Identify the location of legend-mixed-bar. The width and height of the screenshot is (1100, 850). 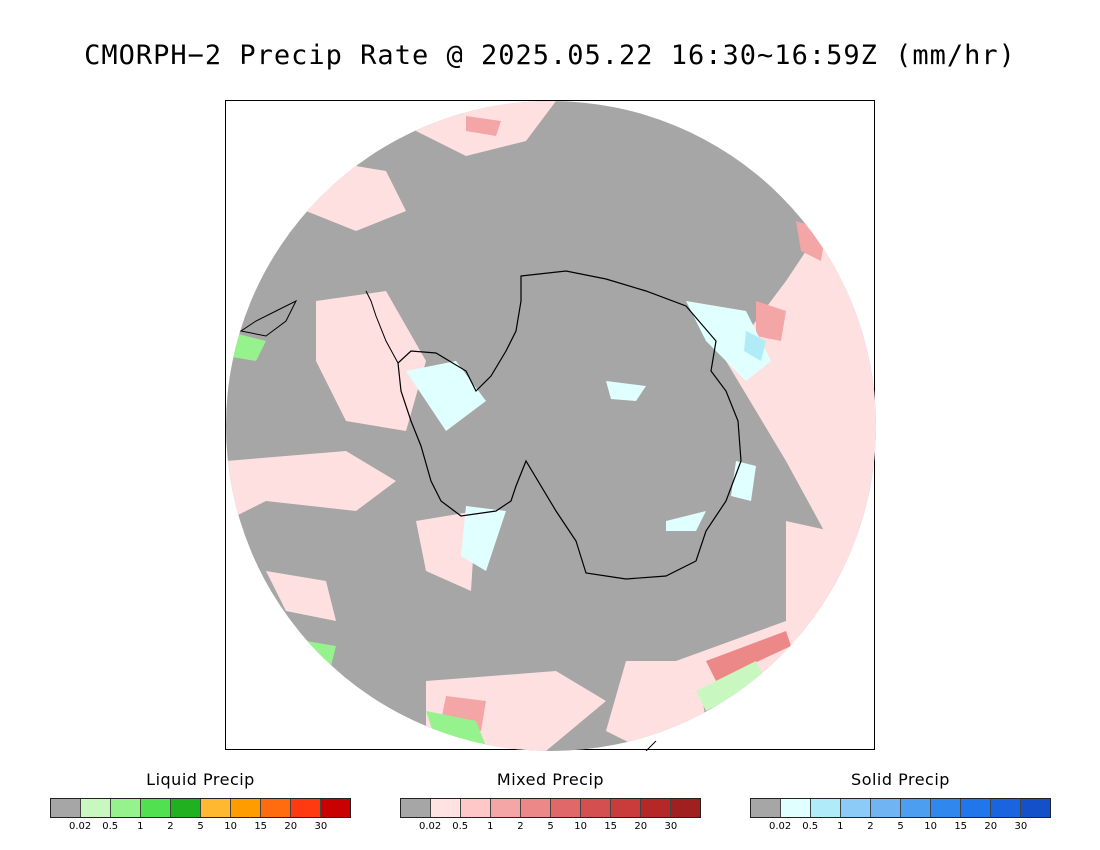
(550, 808).